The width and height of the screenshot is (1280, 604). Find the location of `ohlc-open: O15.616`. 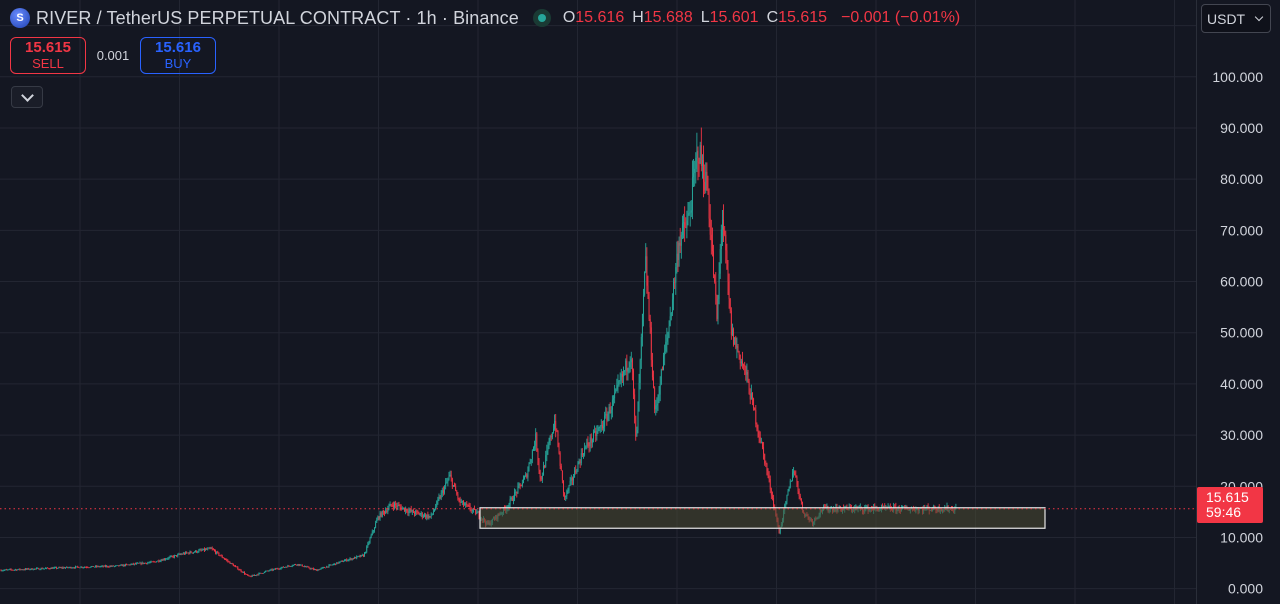

ohlc-open: O15.616 is located at coordinates (593, 17).